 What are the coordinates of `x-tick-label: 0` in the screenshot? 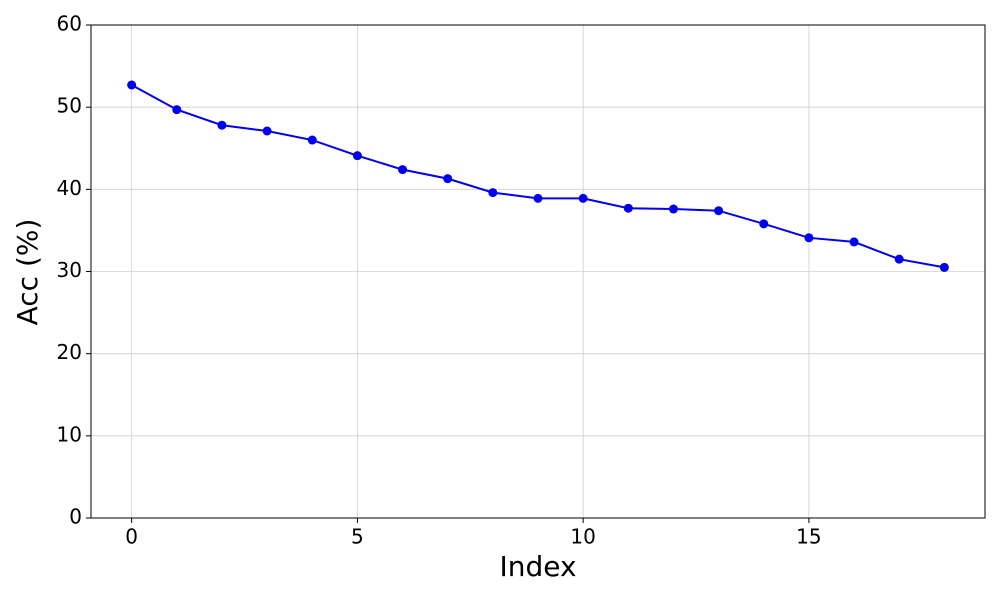 It's located at (131, 537).